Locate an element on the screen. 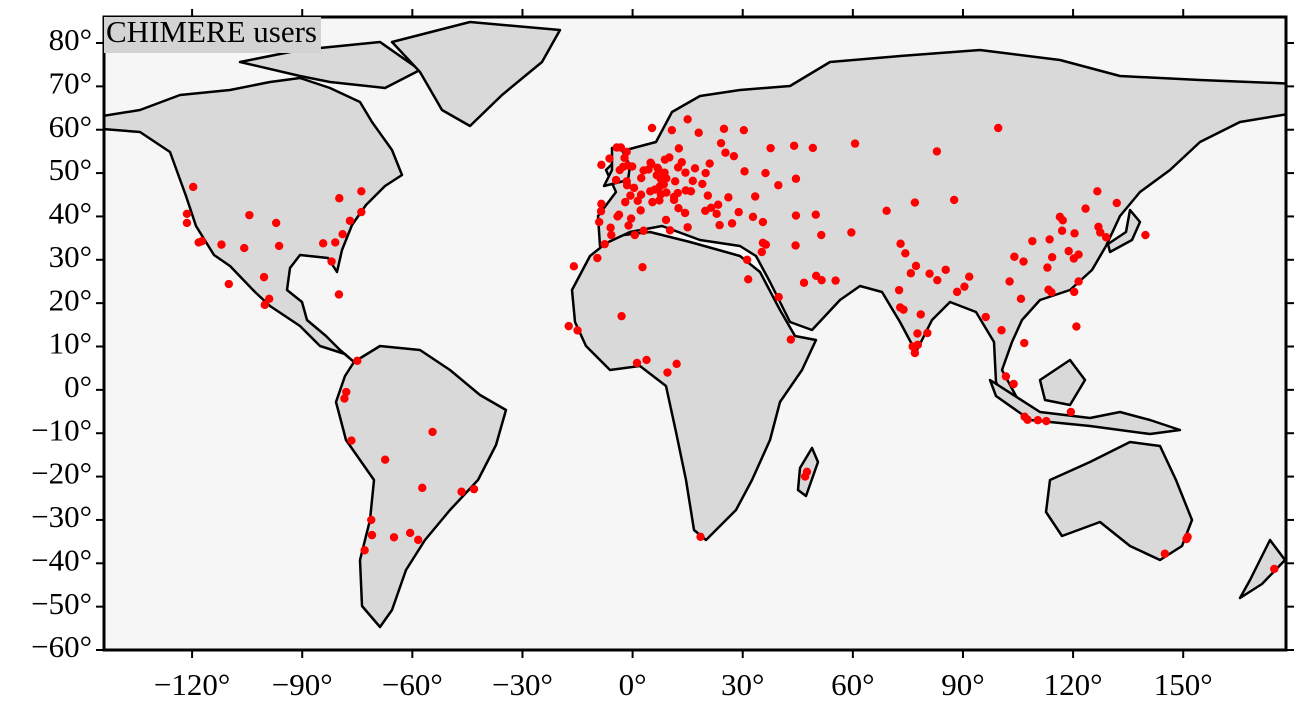 The image size is (1306, 710). y-tick-label: 10° is located at coordinates (70, 343).